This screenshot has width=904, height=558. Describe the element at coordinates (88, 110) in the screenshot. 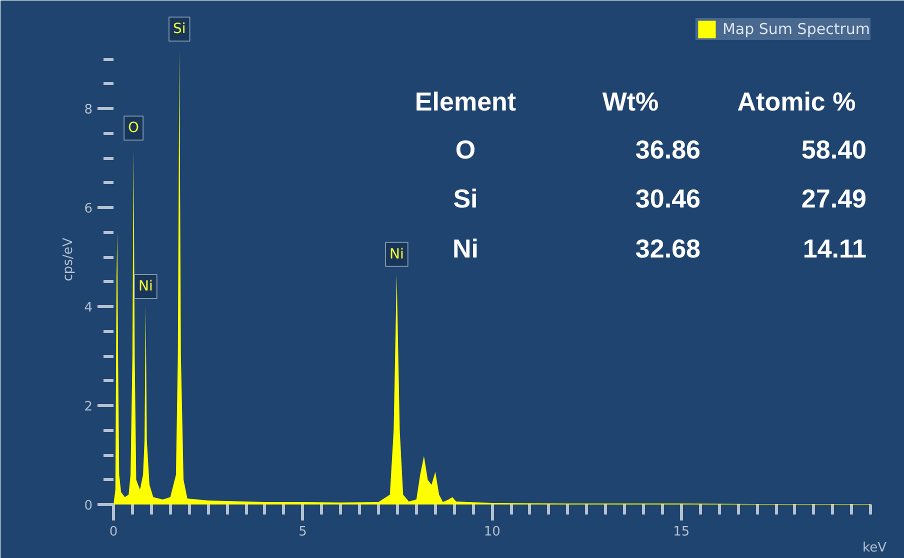

I see `y-tick-label: 8` at that location.